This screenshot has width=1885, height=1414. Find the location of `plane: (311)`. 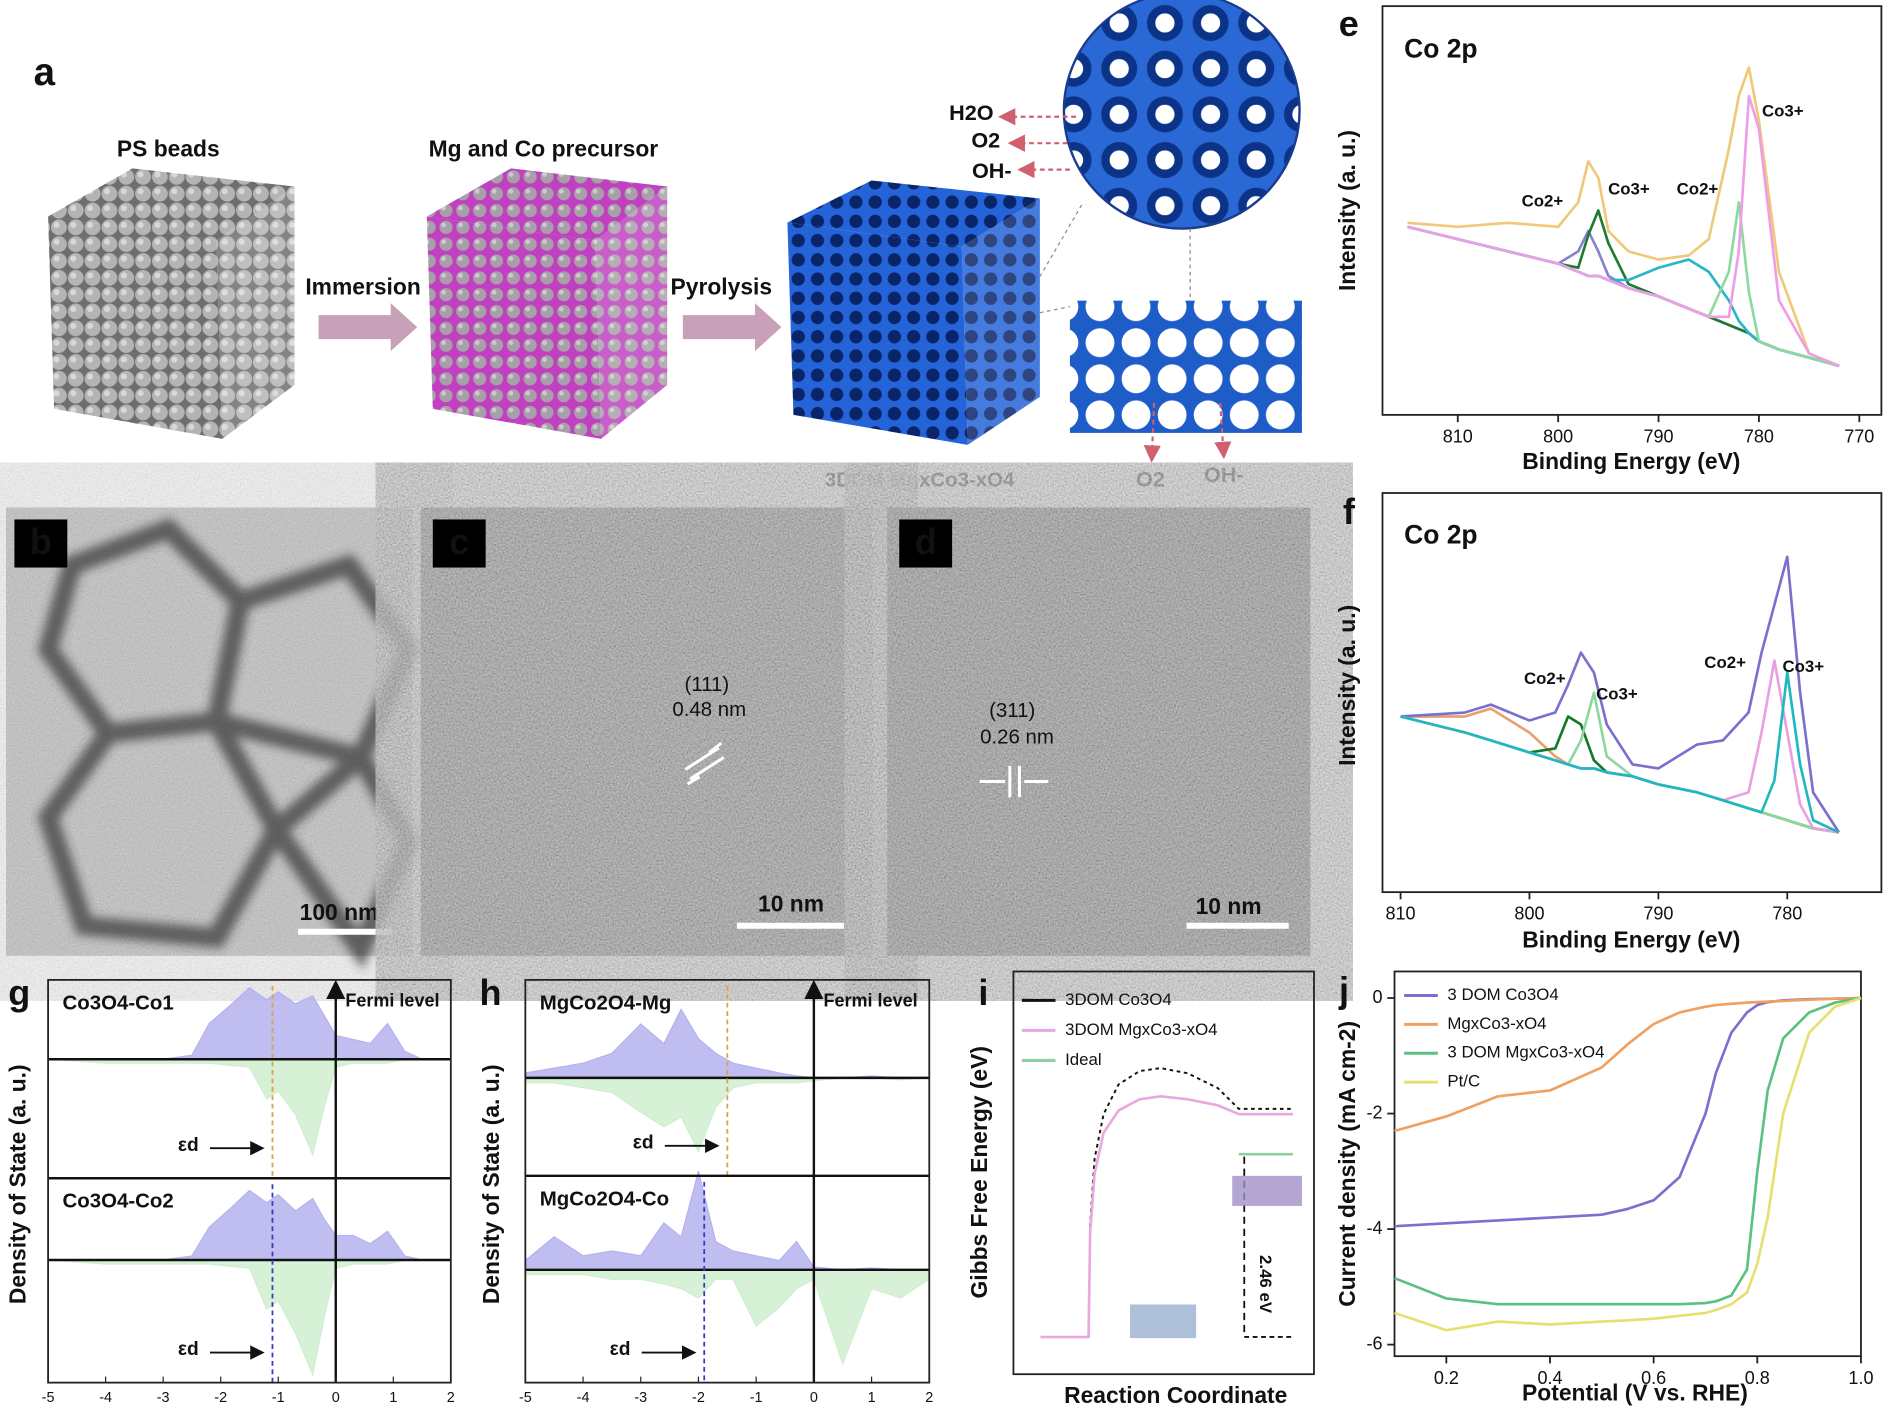

plane: (311) is located at coordinates (1012, 711).